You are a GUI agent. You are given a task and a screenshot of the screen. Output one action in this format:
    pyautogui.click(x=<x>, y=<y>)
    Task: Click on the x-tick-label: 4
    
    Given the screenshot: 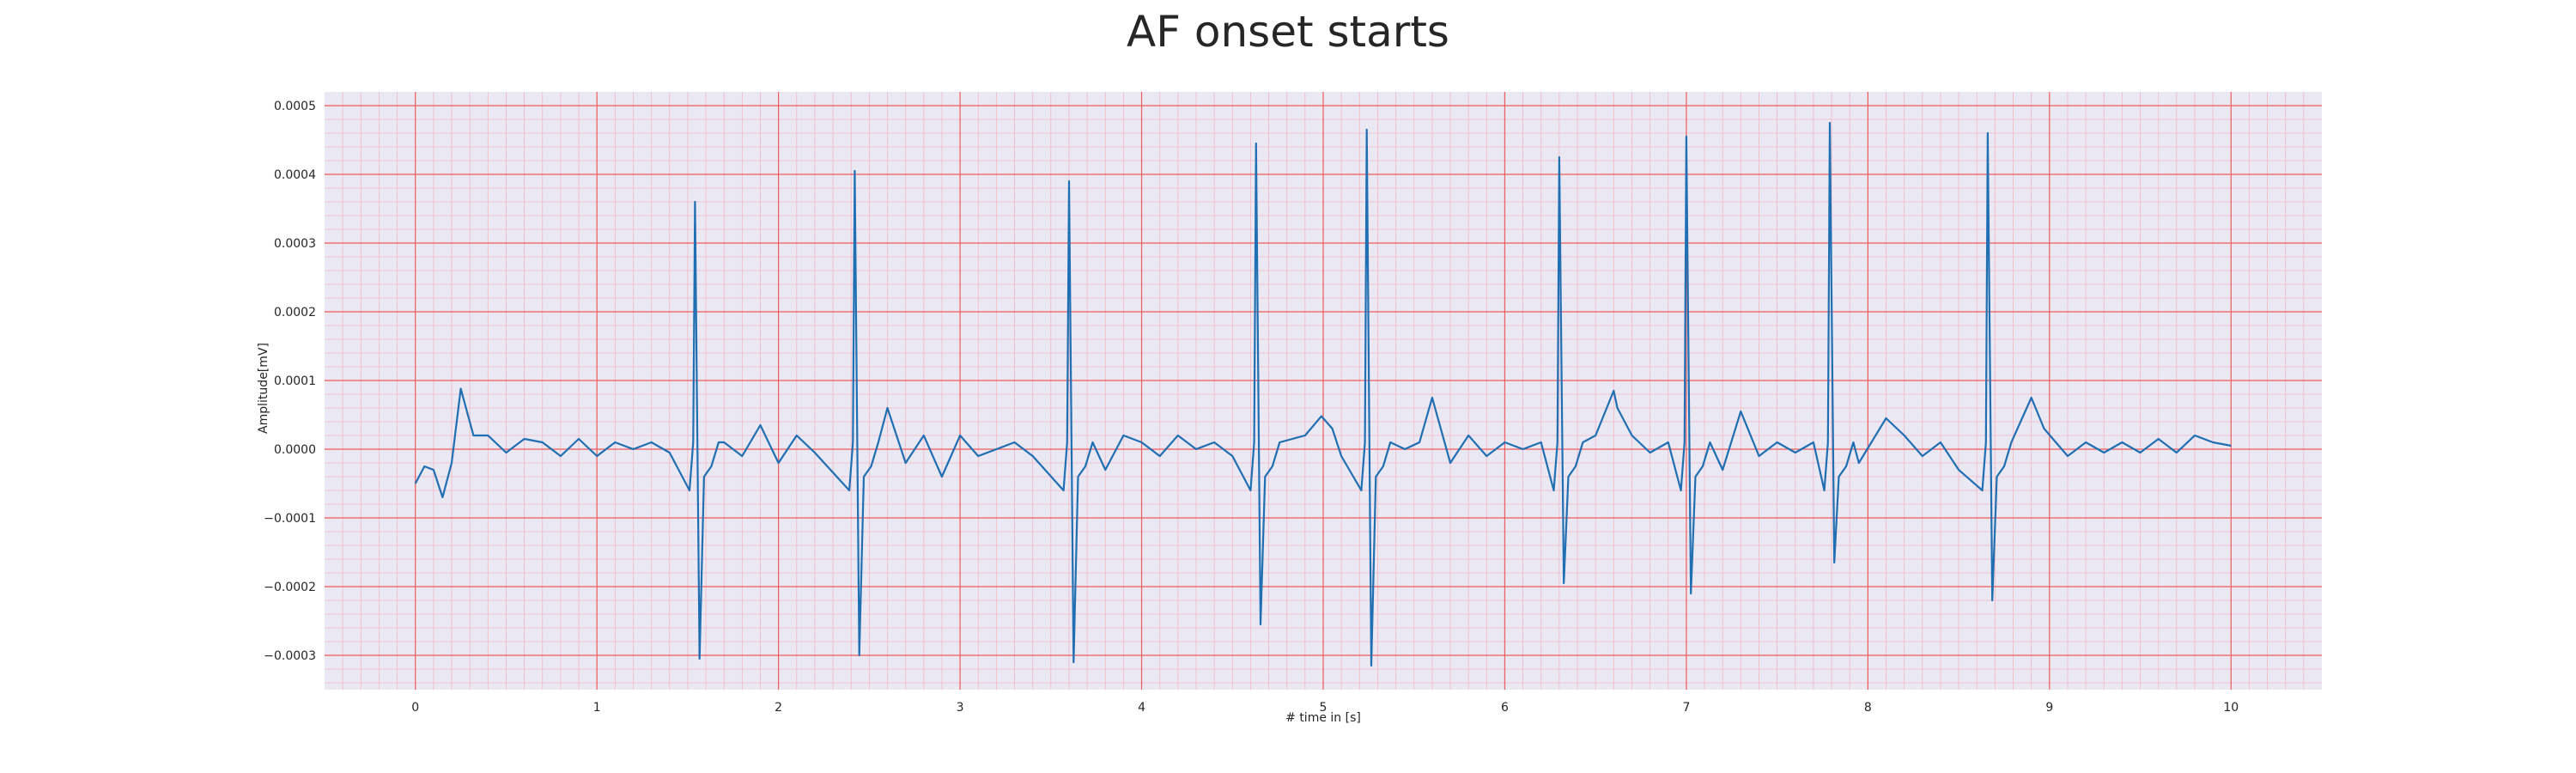 What is the action you would take?
    pyautogui.click(x=1141, y=708)
    